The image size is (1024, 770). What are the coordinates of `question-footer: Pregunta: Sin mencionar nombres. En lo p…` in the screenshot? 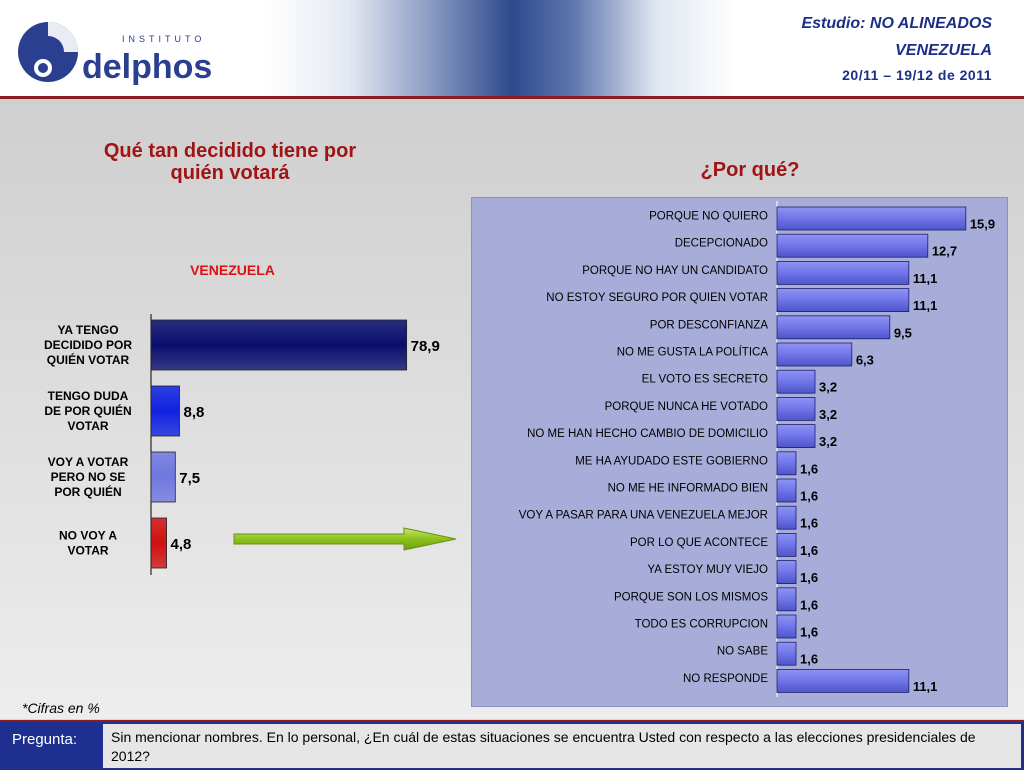 It's located at (512, 745).